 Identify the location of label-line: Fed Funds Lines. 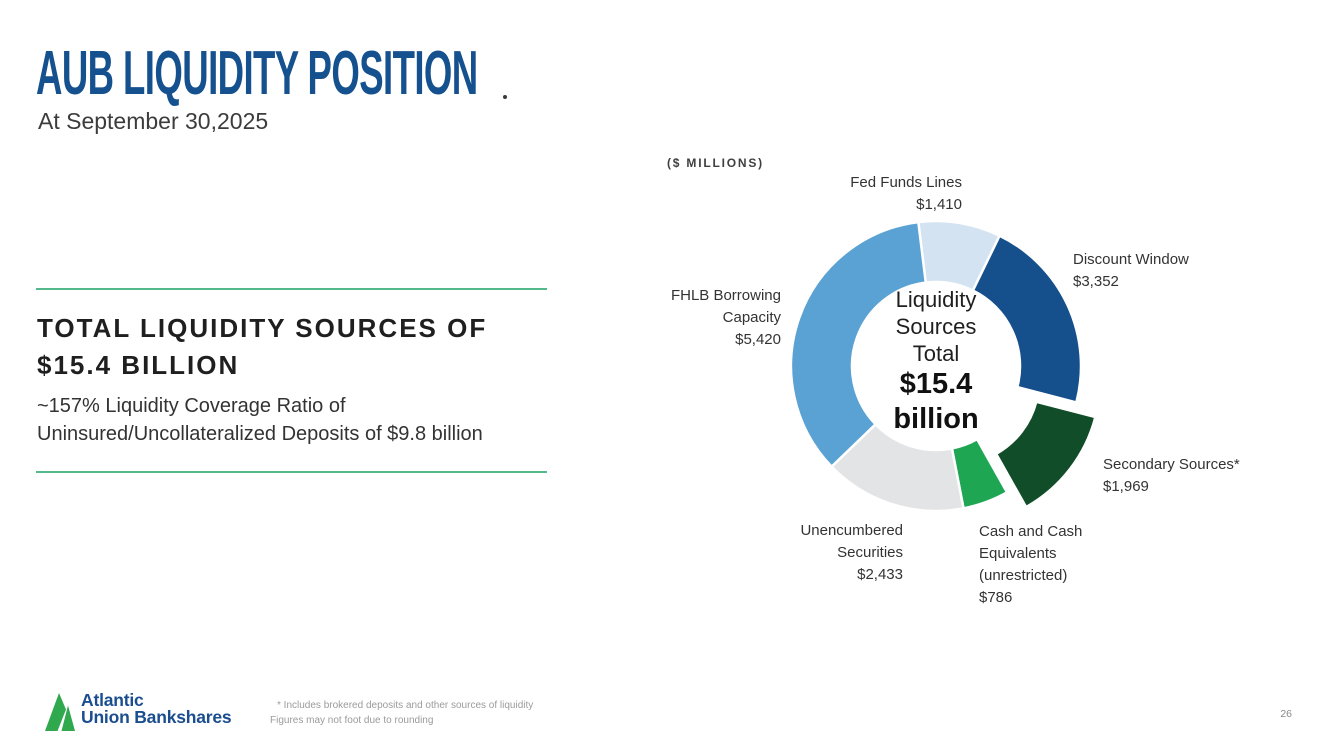
(906, 182).